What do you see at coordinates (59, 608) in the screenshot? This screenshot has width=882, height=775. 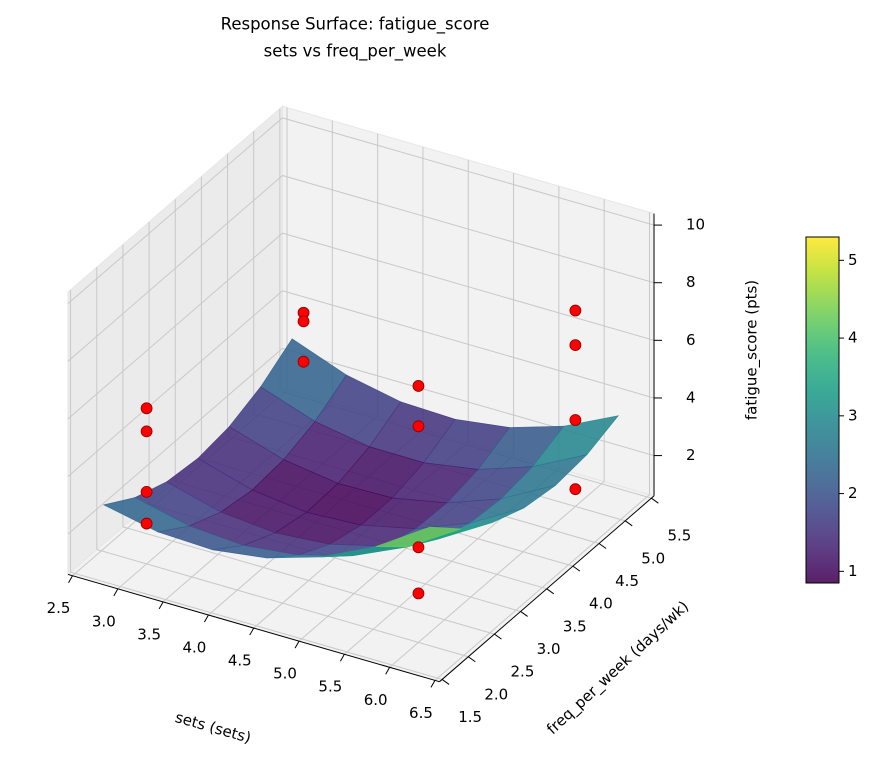 I see `x-tick-label: 2.5` at bounding box center [59, 608].